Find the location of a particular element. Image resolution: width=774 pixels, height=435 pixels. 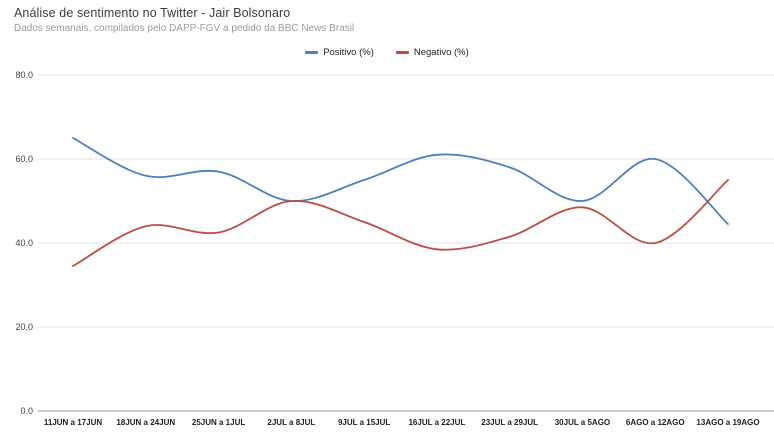

x-axis-tick-label: 30JUL a 5AGO is located at coordinates (582, 422).